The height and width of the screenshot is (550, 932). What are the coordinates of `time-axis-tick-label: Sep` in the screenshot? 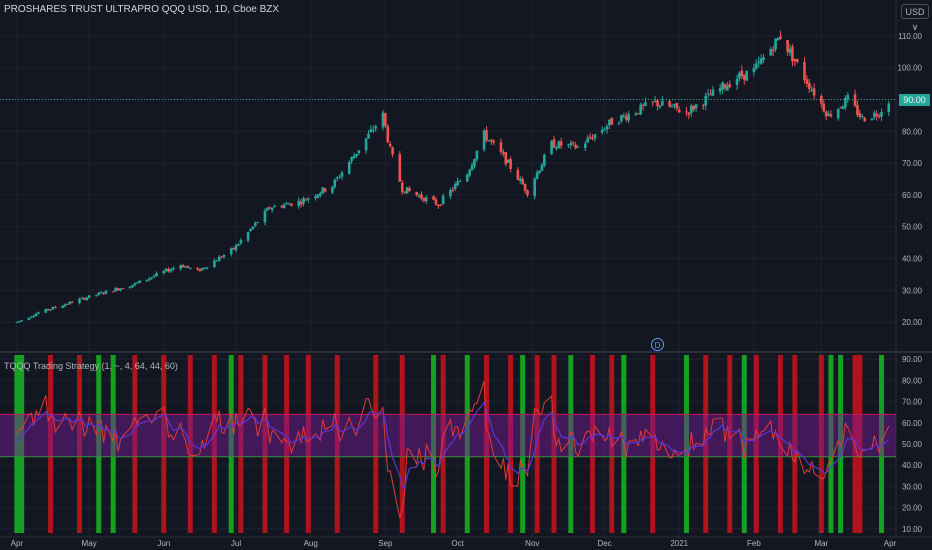 It's located at (385, 543).